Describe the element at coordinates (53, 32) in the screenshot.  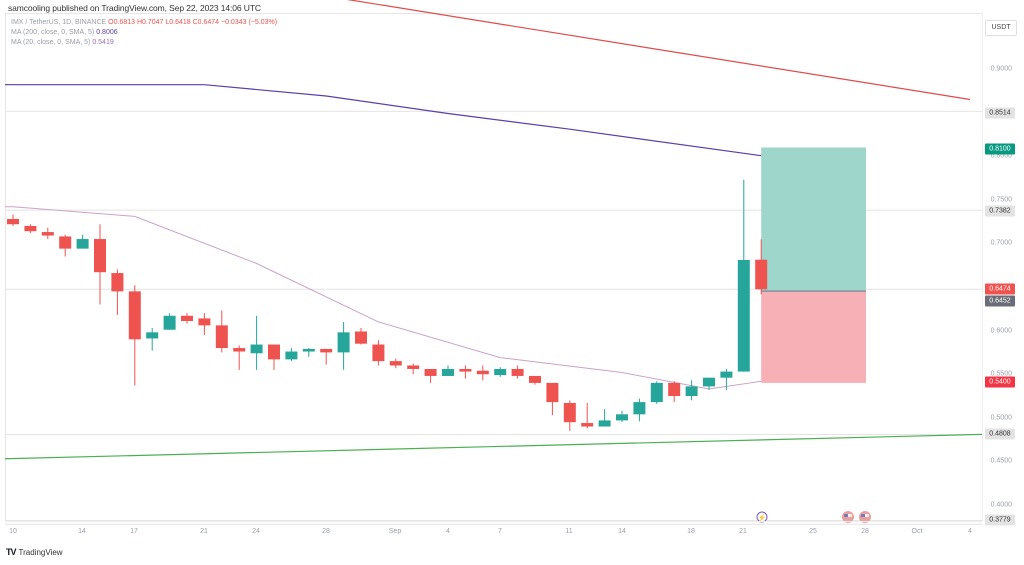
I see `ma200-label: MA (200, close, 0, SMA, 5)` at that location.